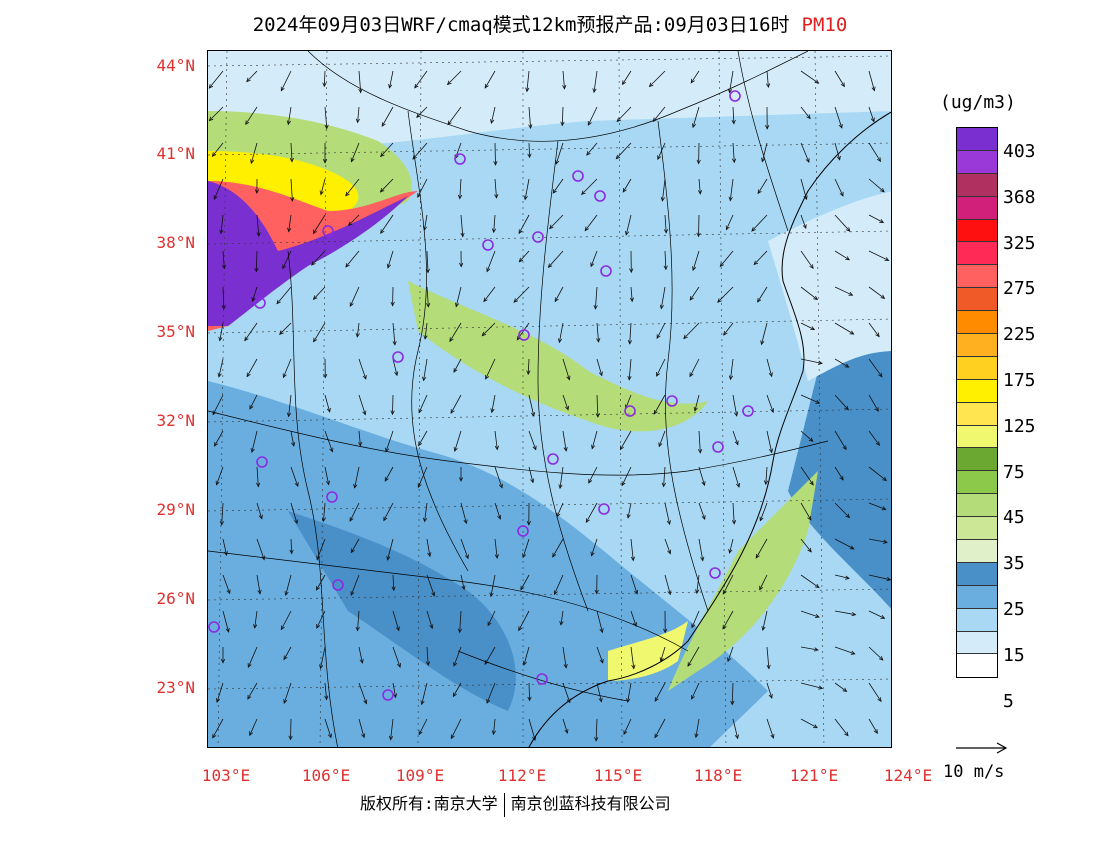 Image resolution: width=1100 pixels, height=850 pixels. I want to click on copyright-footer: 版权所有:南京大学 南京创蓝科技有限公司, so click(515, 803).